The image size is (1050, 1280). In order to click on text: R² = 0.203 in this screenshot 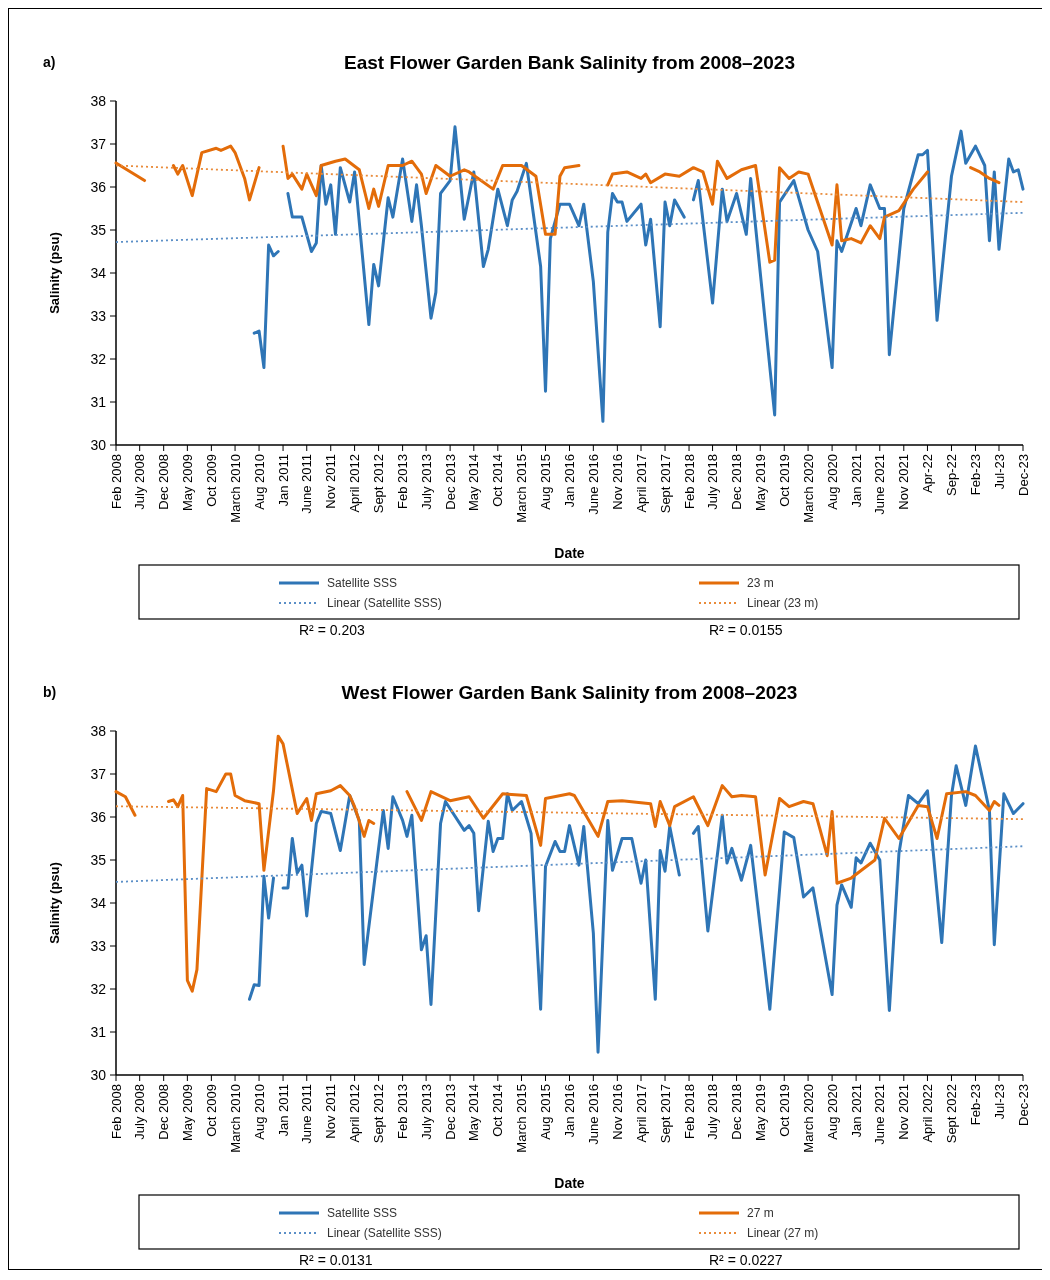, I will do `click(332, 630)`.